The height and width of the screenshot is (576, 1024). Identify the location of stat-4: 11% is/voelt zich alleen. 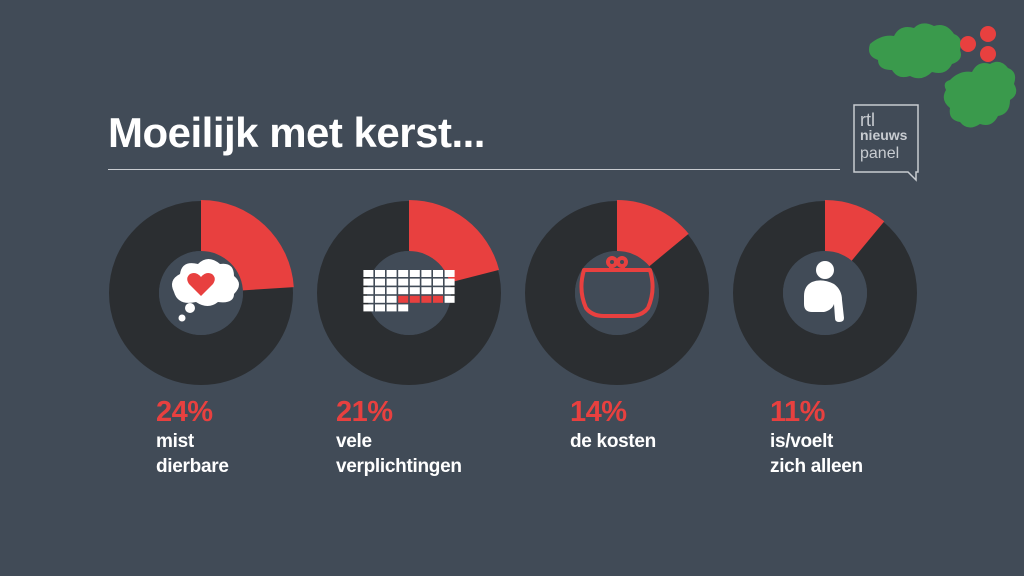
(816, 438).